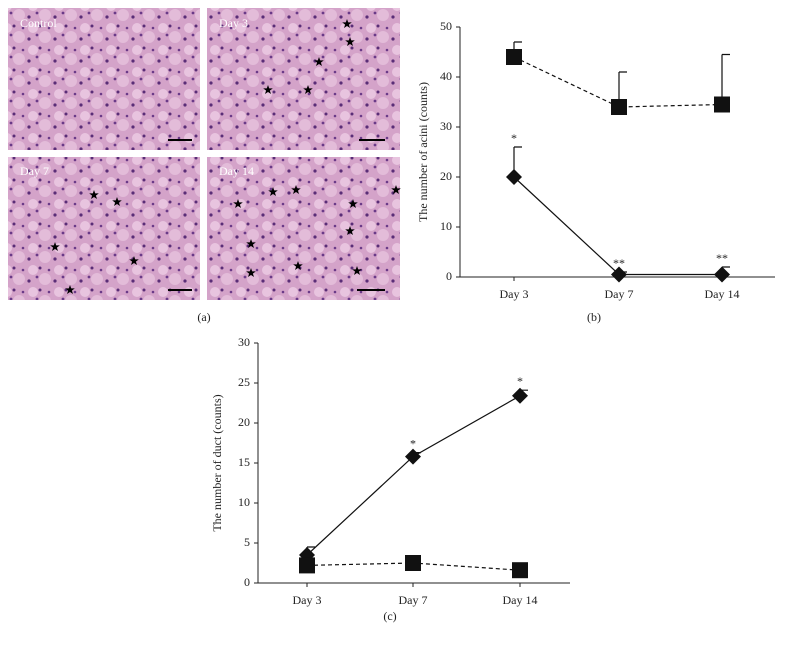  Describe the element at coordinates (236, 171) in the screenshot. I see `image-label: Day 14` at that location.